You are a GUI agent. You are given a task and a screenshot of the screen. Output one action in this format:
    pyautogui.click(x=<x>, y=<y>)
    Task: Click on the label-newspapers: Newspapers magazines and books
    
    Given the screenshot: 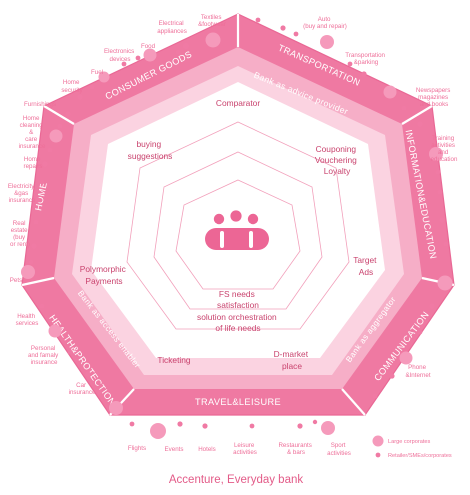 What is the action you would take?
    pyautogui.click(x=434, y=97)
    